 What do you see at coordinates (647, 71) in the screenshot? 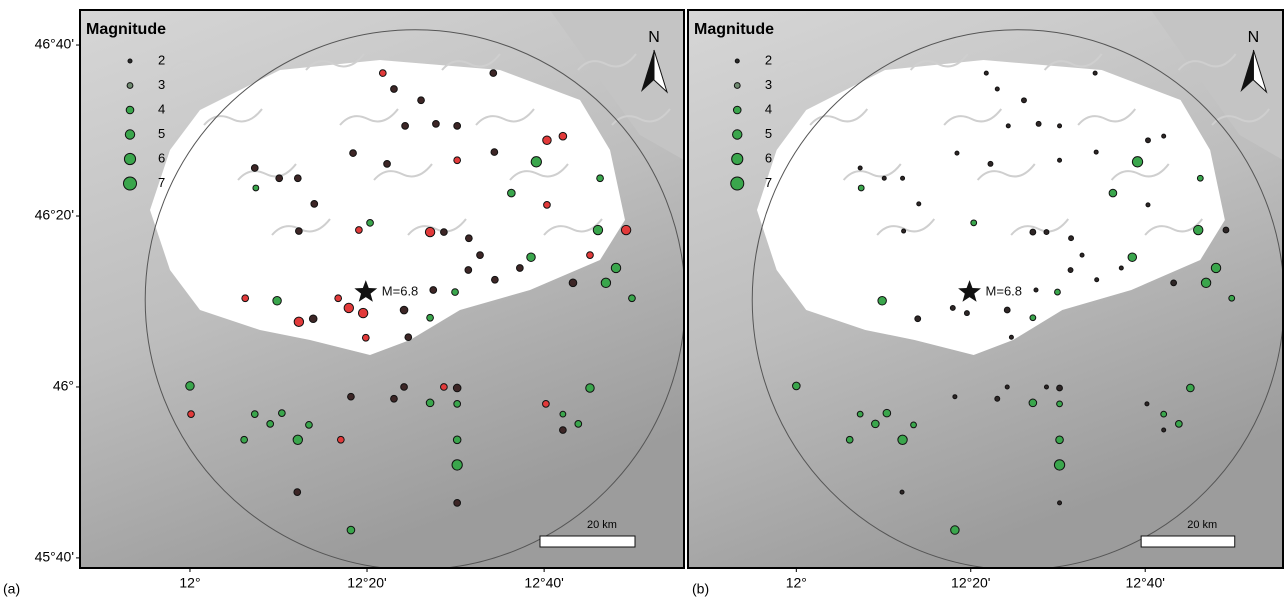
I see `north-arrow-left` at bounding box center [647, 71].